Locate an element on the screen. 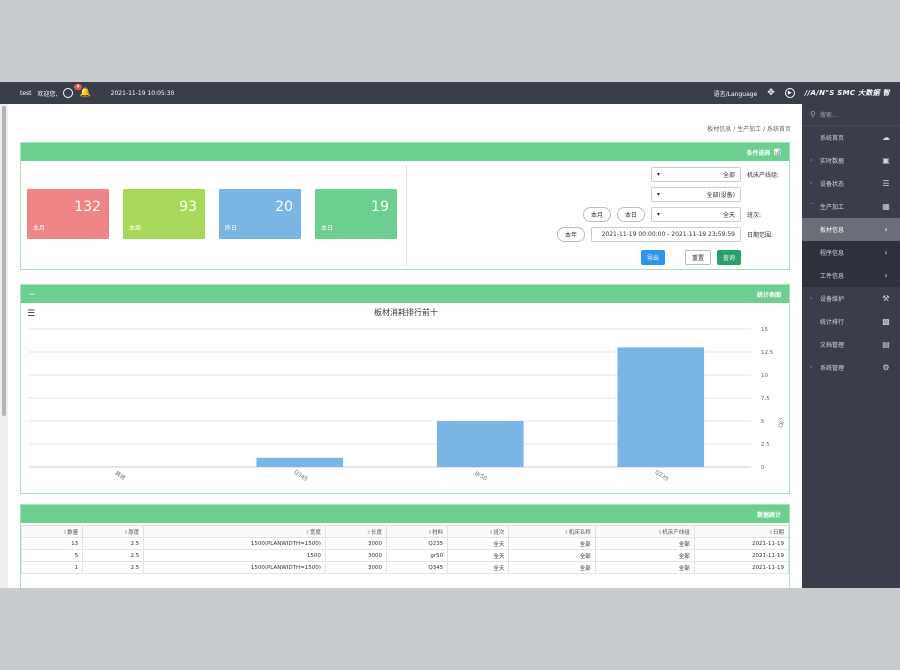 The height and width of the screenshot is (670, 900). table-cell: Q345 is located at coordinates (417, 567).